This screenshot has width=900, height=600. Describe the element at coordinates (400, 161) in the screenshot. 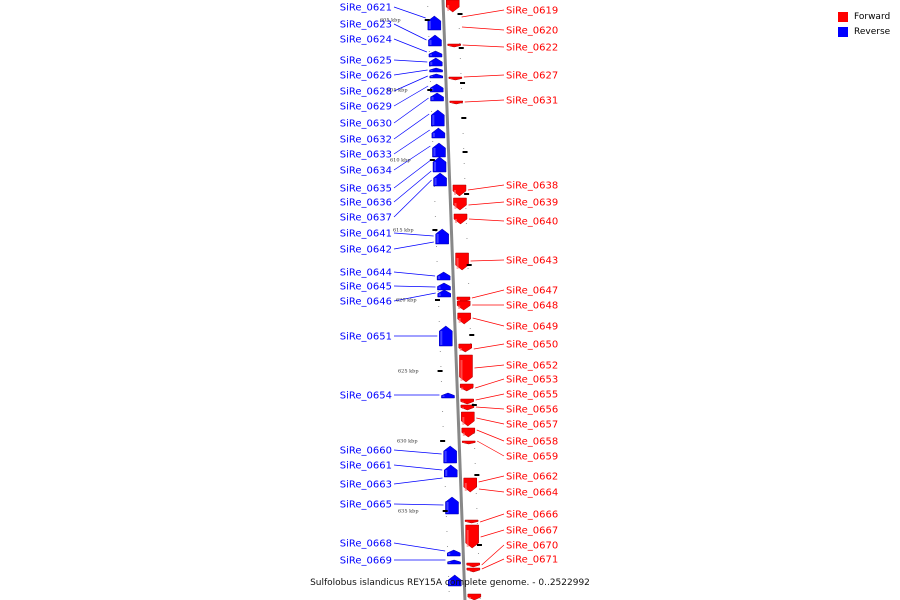

I see `scale-label: 610 kbp` at that location.